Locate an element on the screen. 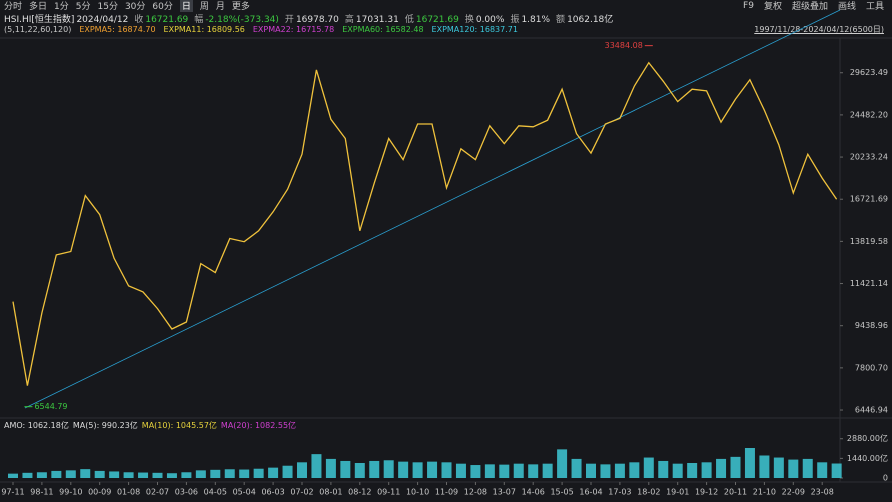  x-tick-label: 14-06 is located at coordinates (533, 492).